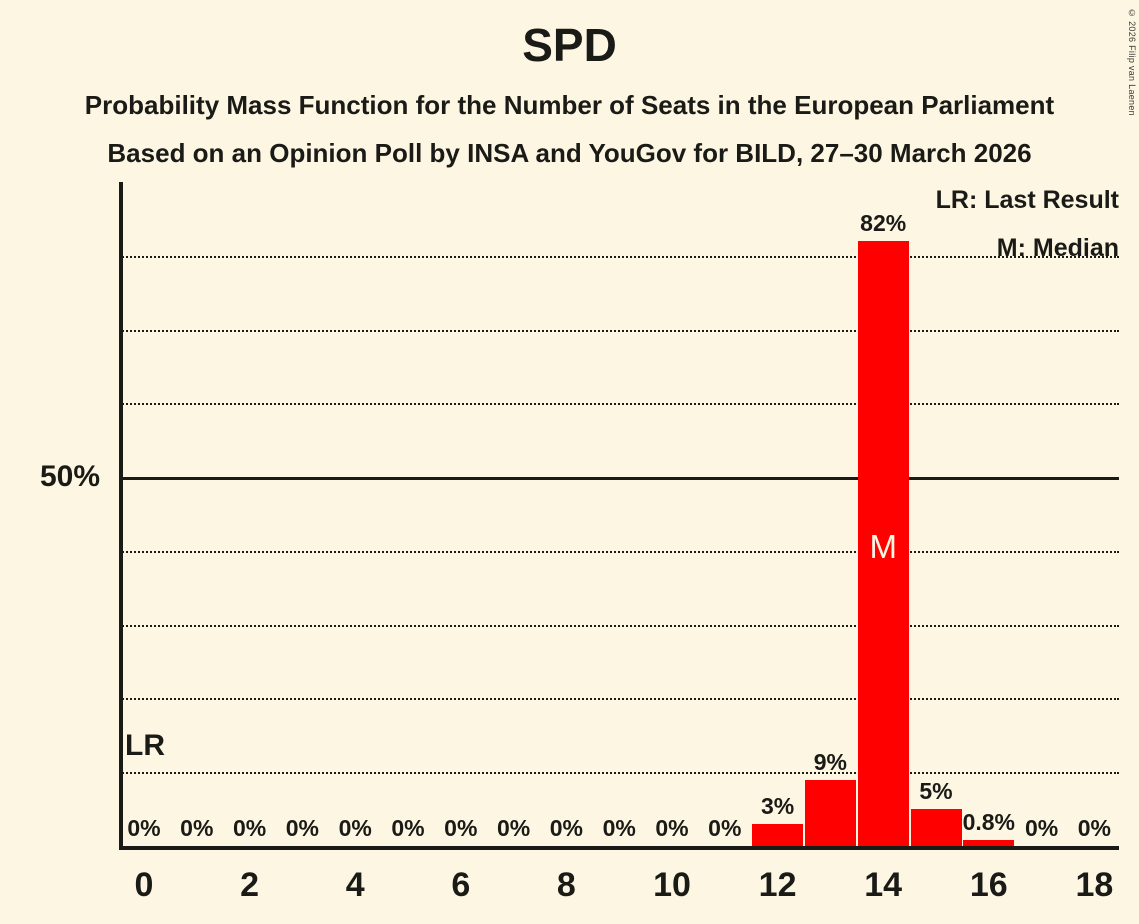 This screenshot has height=924, width=1139. Describe the element at coordinates (830, 761) in the screenshot. I see `bar-label-seat-13: 9%` at that location.